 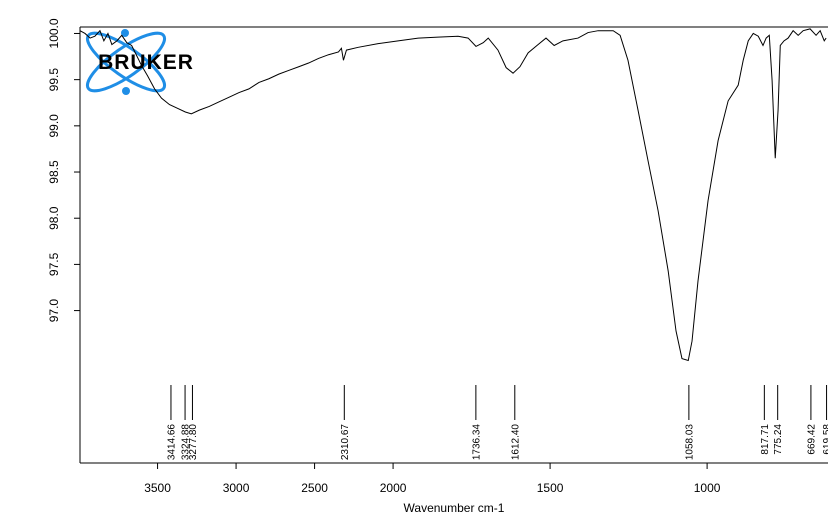 I want to click on logo-orbit, so click(x=126, y=62).